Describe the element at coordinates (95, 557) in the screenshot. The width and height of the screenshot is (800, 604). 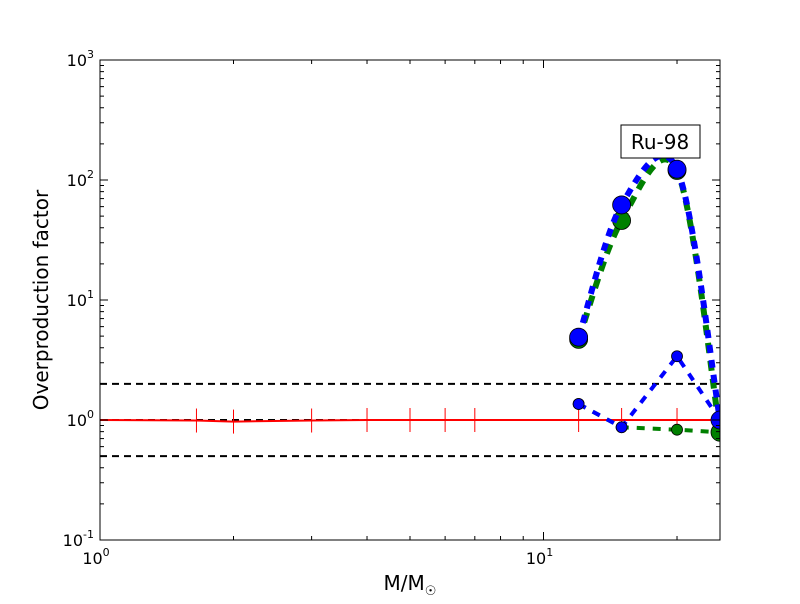
I see `x-tick-label: 10⁰` at that location.